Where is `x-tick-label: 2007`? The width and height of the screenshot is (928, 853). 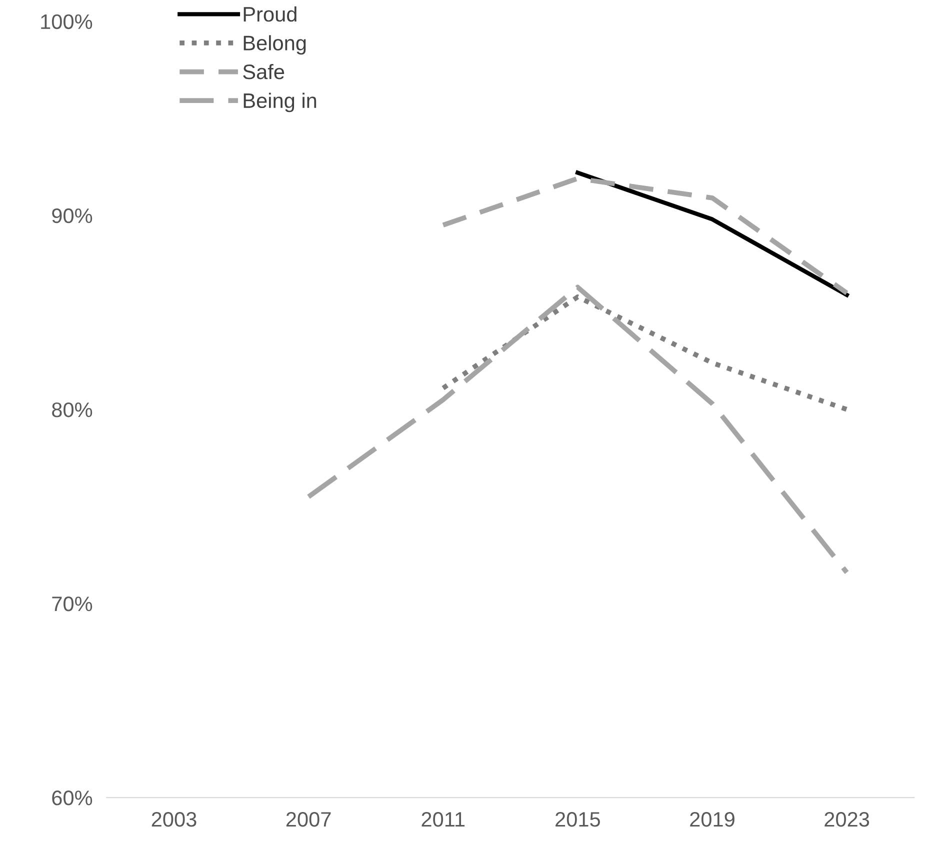
x-tick-label: 2007 is located at coordinates (308, 819).